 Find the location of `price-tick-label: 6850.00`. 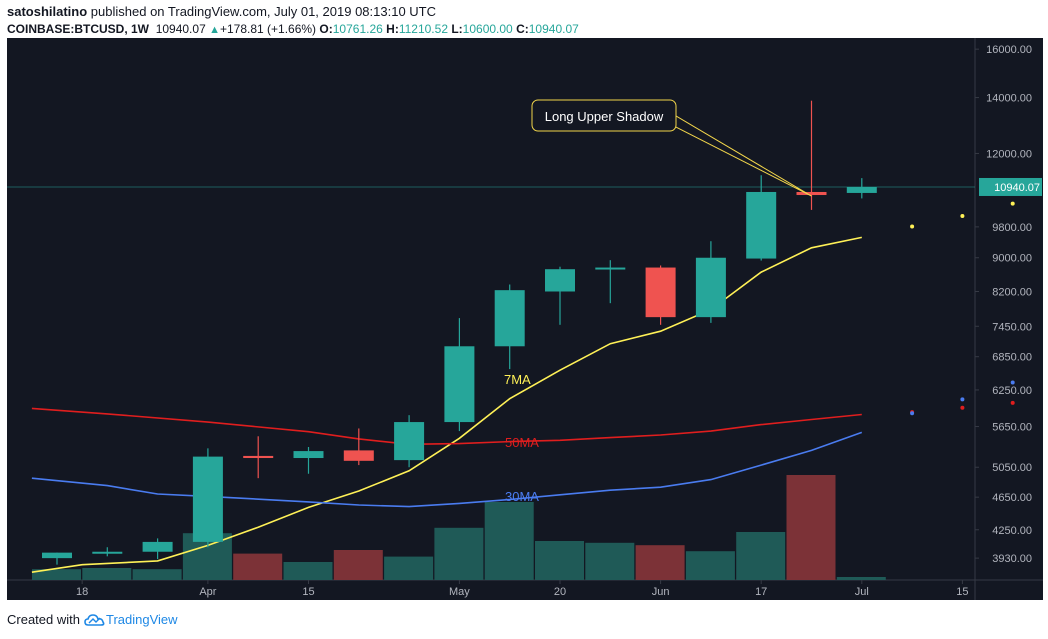

price-tick-label: 6850.00 is located at coordinates (1012, 358).